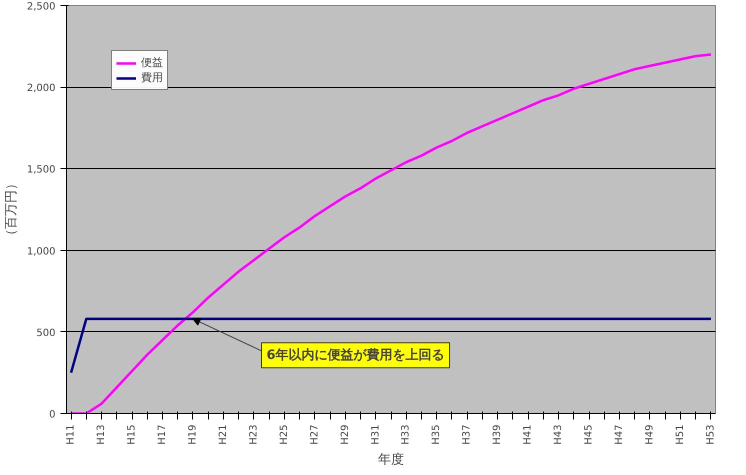 The image size is (746, 475). What do you see at coordinates (620, 434) in the screenshot?
I see `x-tick-label: H47` at bounding box center [620, 434].